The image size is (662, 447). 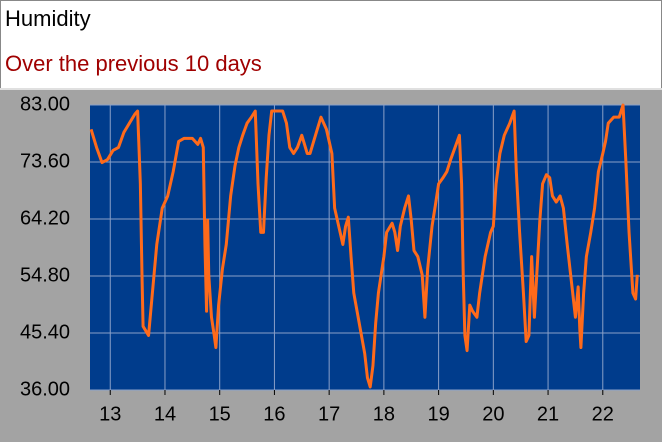 What do you see at coordinates (493, 414) in the screenshot?
I see `x-tick-label: 20` at bounding box center [493, 414].